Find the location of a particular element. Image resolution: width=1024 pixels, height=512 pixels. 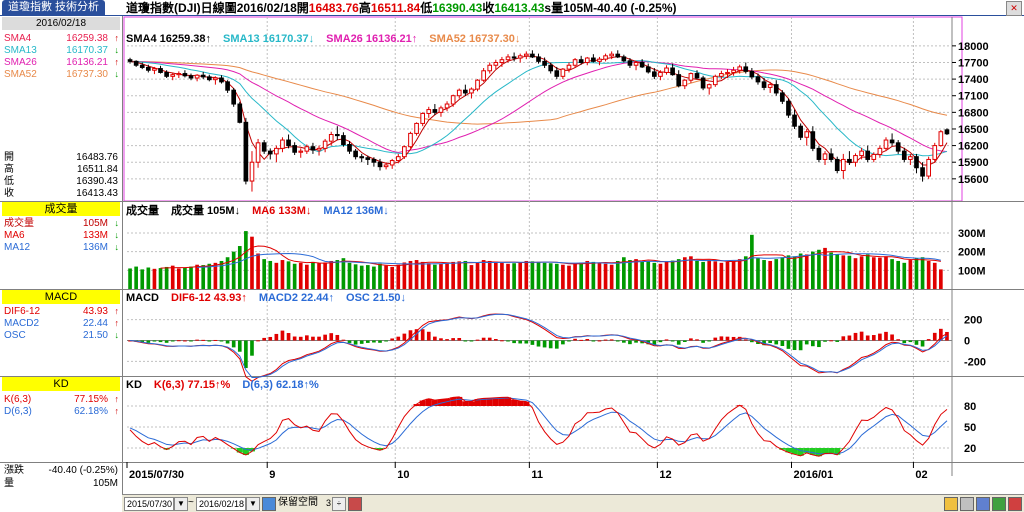

color-icon is located at coordinates (355, 504).